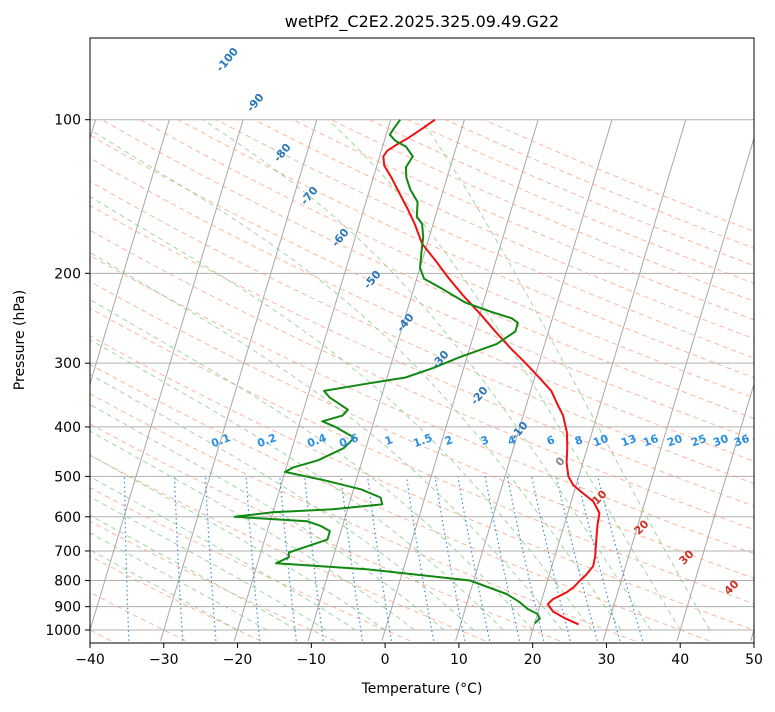  I want to click on y-tick-label: 500, so click(67, 477).